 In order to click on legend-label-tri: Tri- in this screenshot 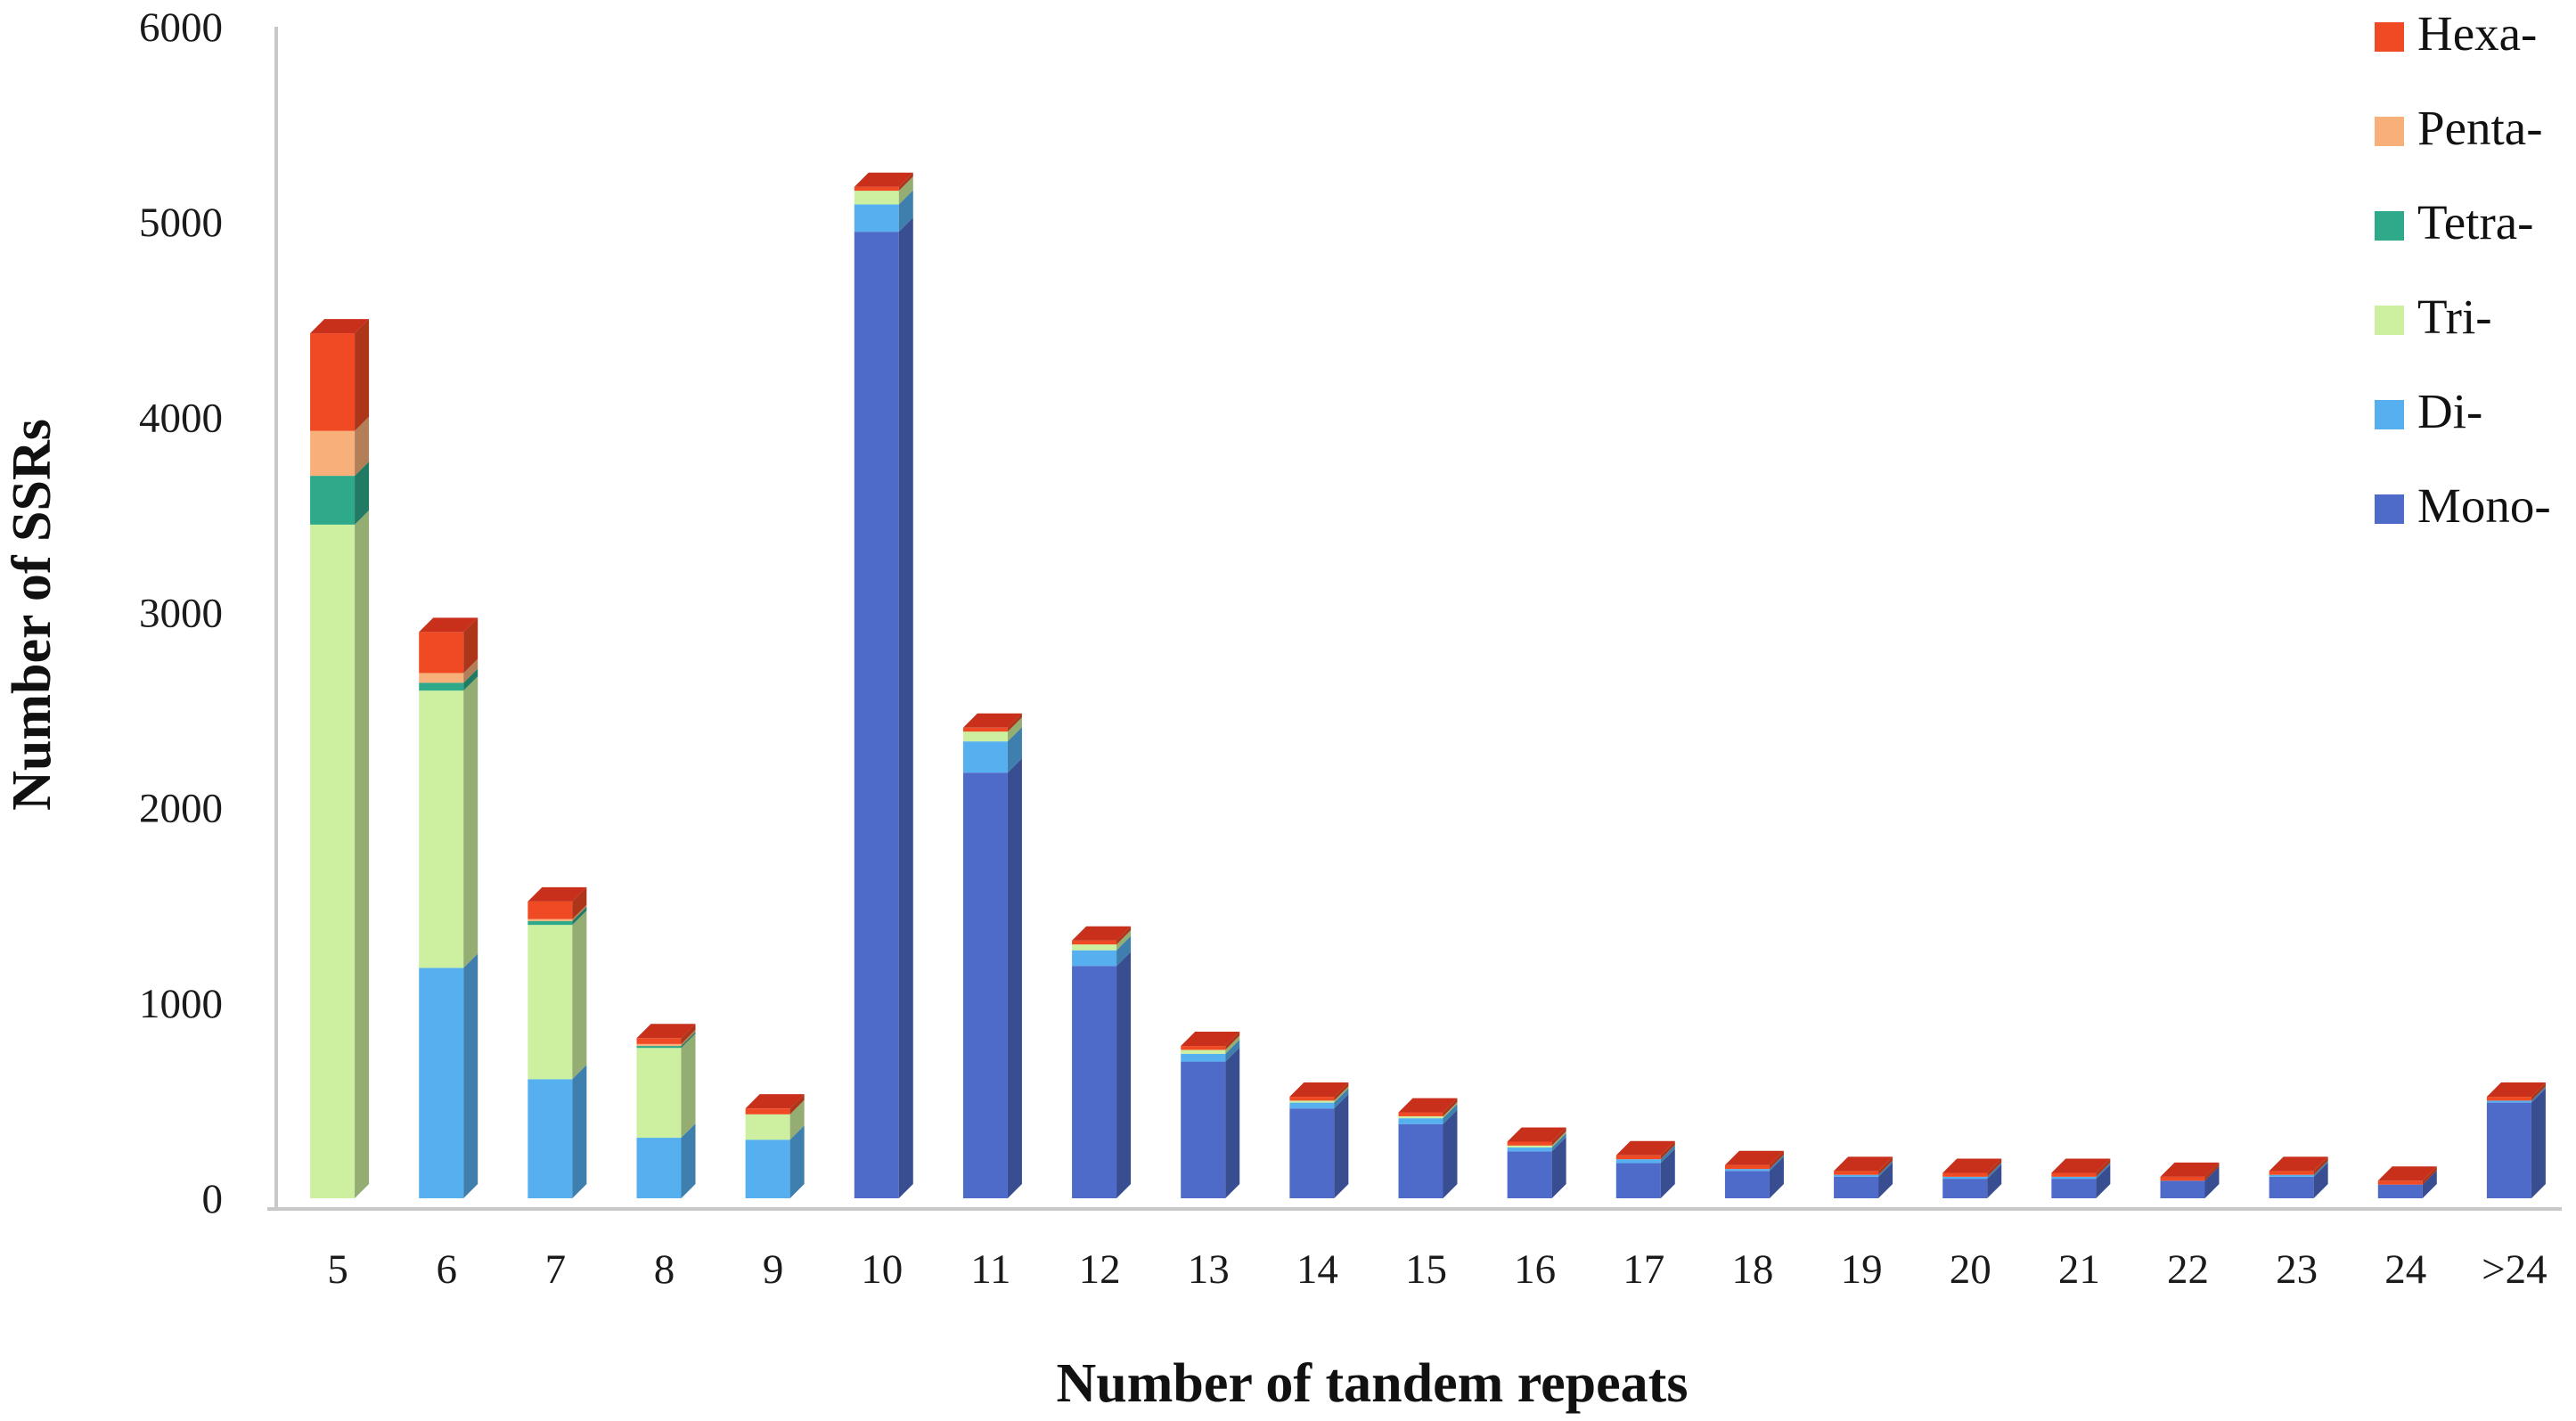, I will do `click(2454, 317)`.